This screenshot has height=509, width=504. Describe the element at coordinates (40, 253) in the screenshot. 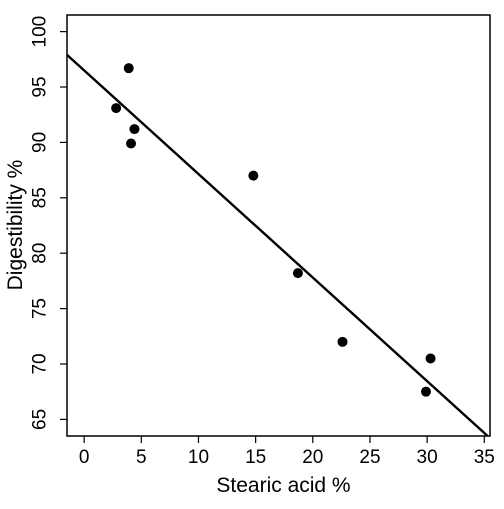

I see `y-tick-label: 80` at that location.